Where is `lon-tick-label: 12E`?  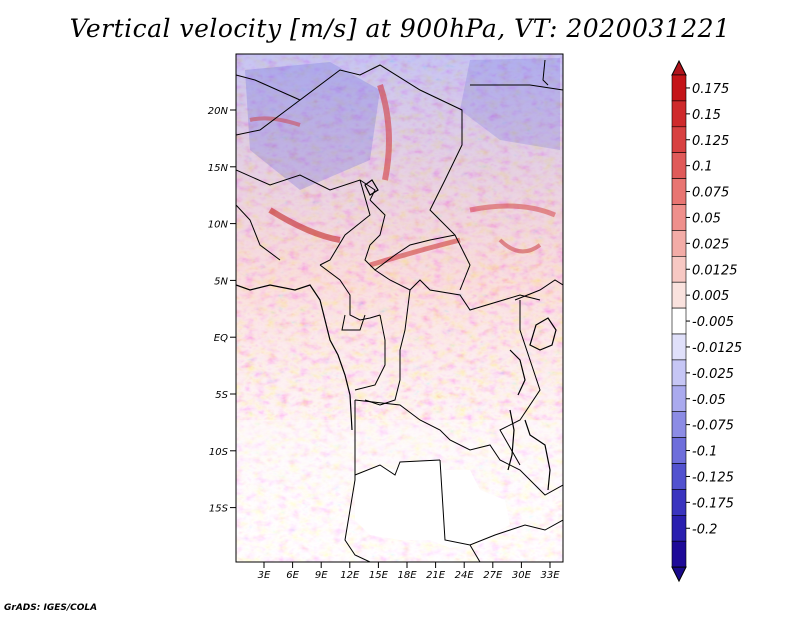
lon-tick-label: 12E is located at coordinates (350, 575).